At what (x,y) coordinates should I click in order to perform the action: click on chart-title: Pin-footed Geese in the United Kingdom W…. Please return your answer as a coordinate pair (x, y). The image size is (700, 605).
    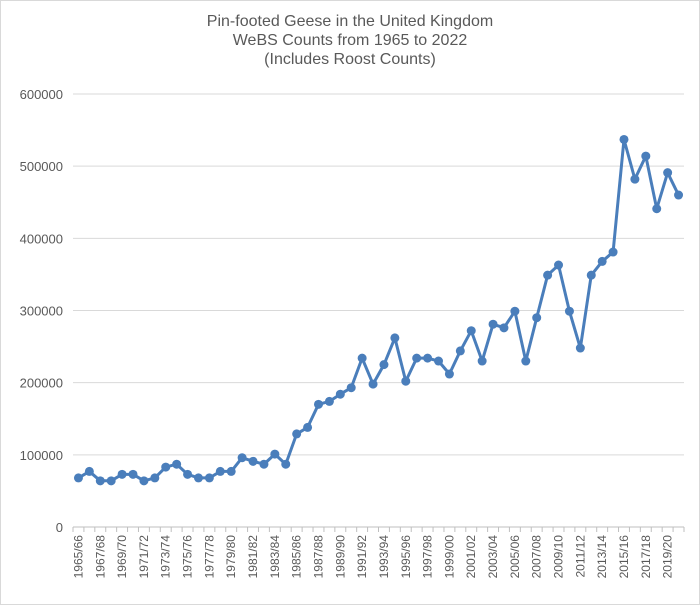
    Looking at the image, I should click on (350, 40).